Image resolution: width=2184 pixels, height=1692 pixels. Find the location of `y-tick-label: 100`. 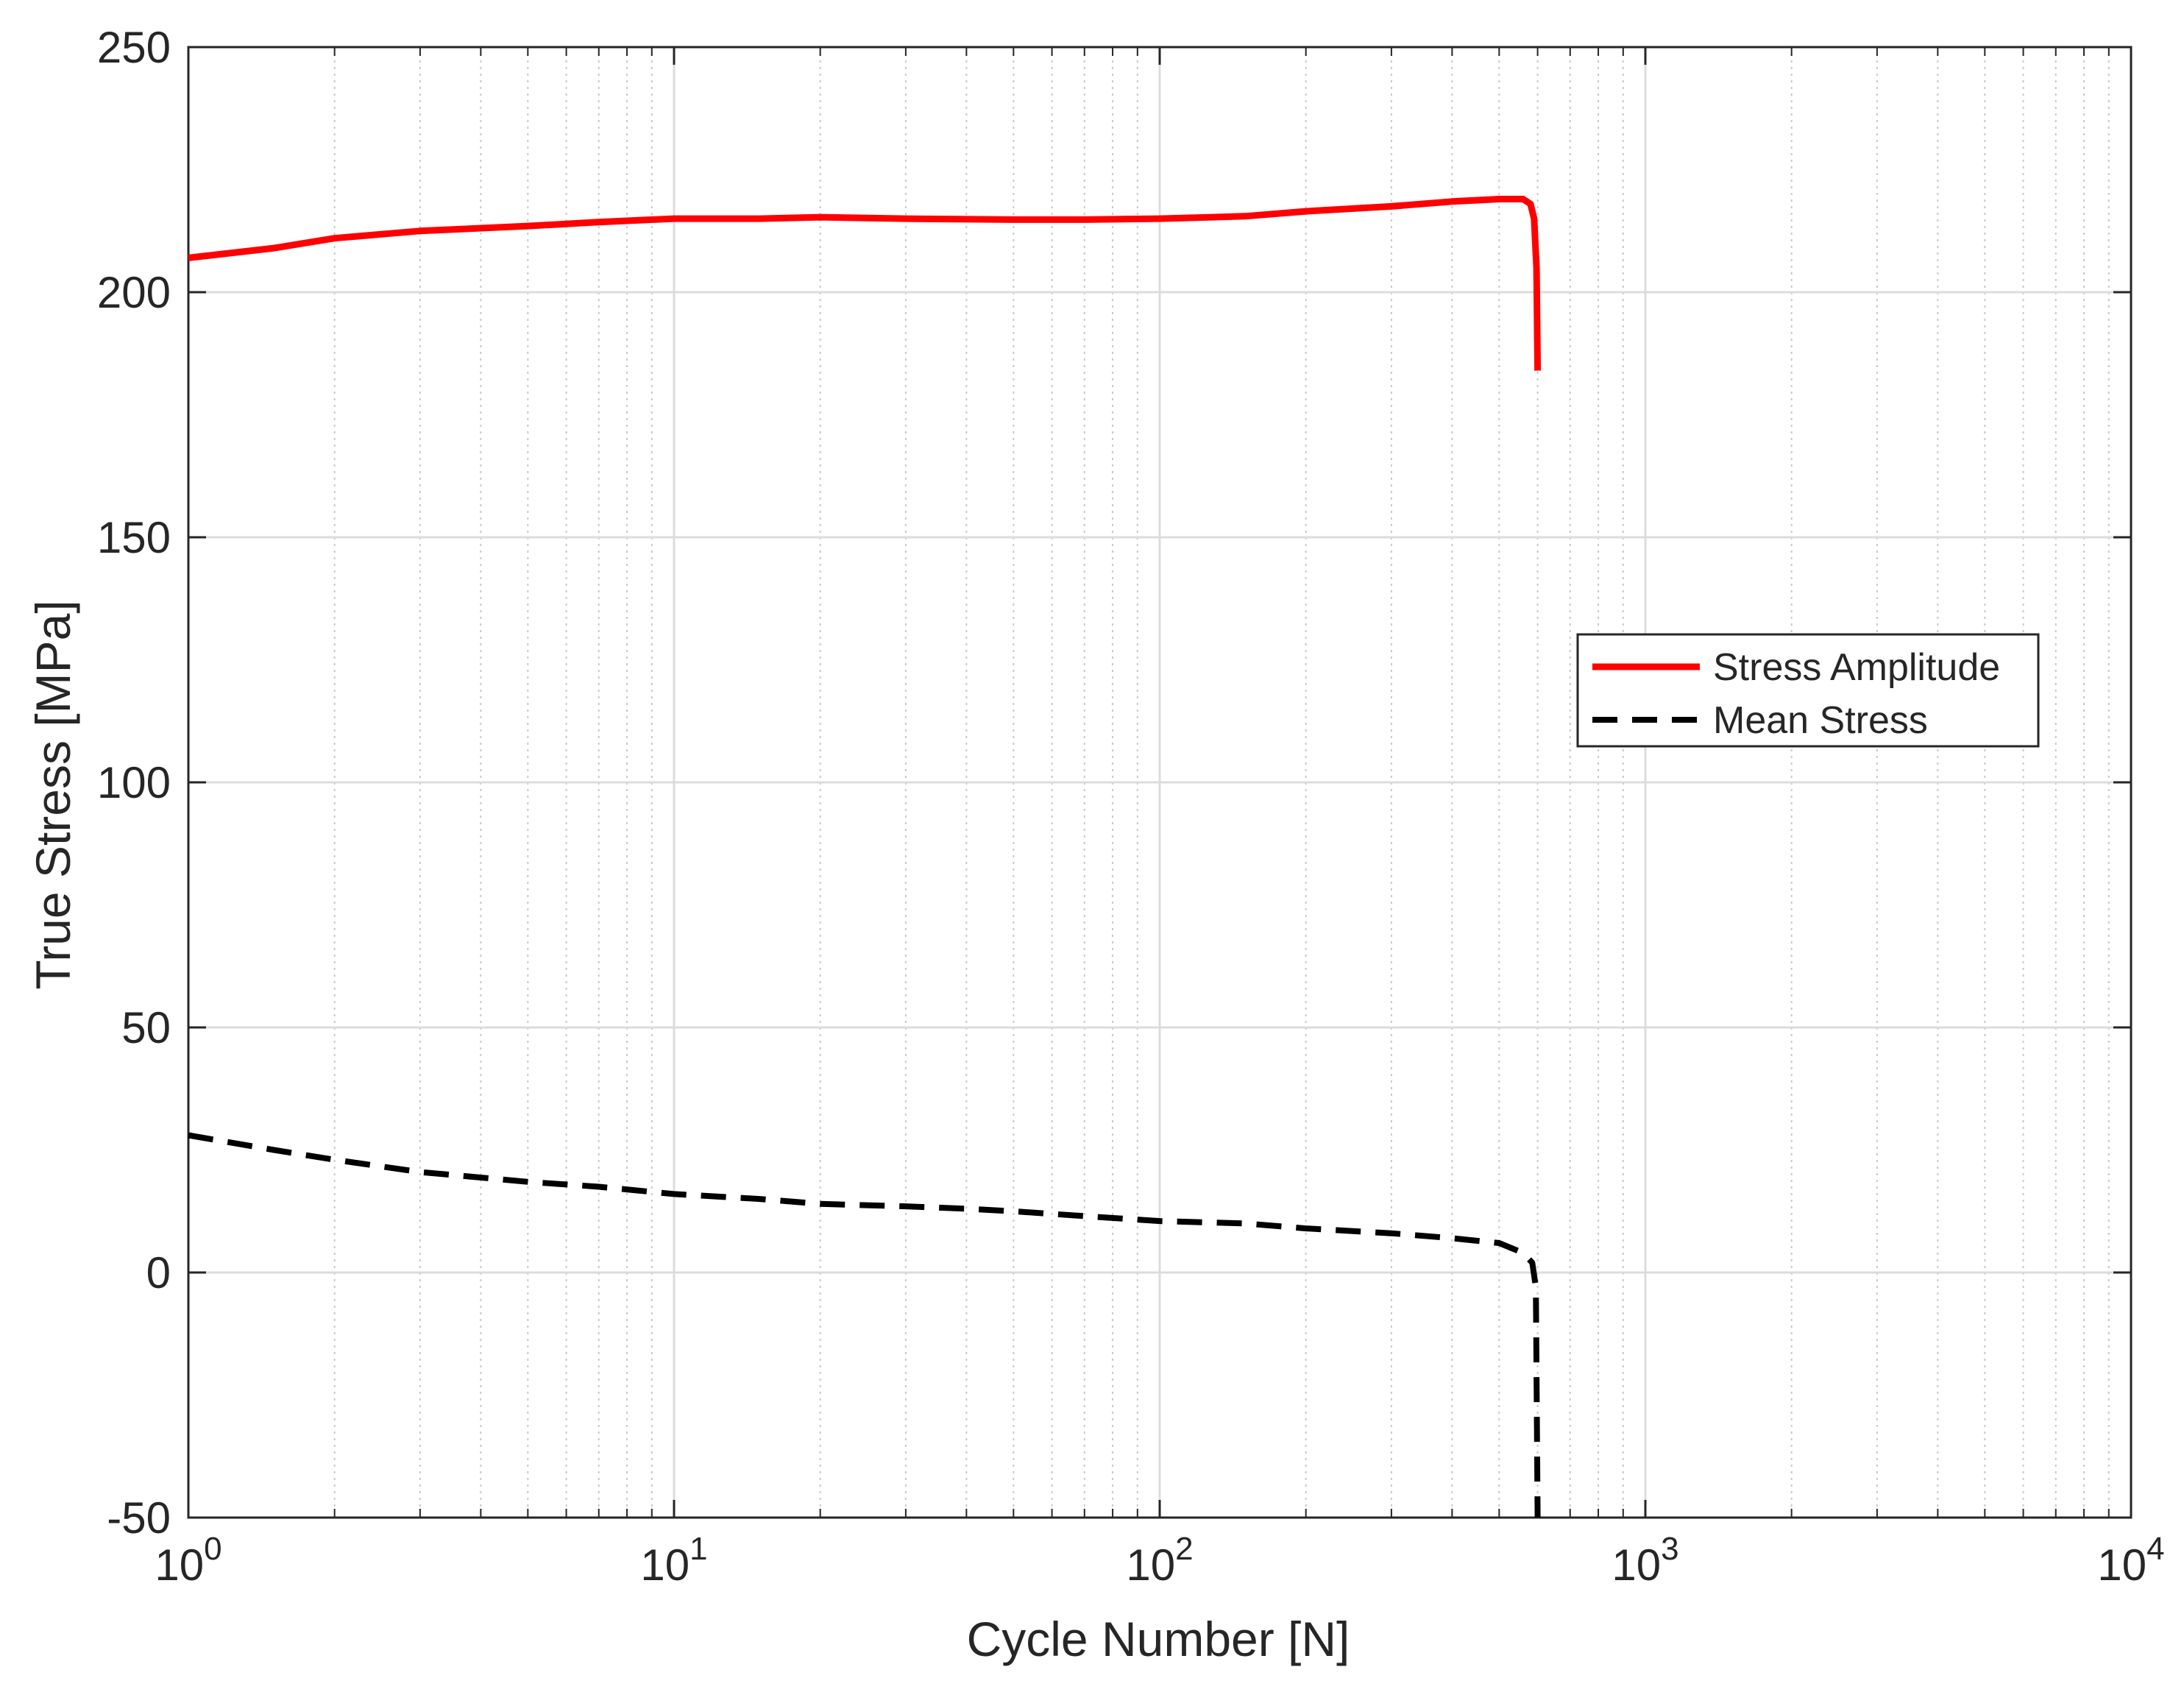

y-tick-label: 100 is located at coordinates (134, 783).